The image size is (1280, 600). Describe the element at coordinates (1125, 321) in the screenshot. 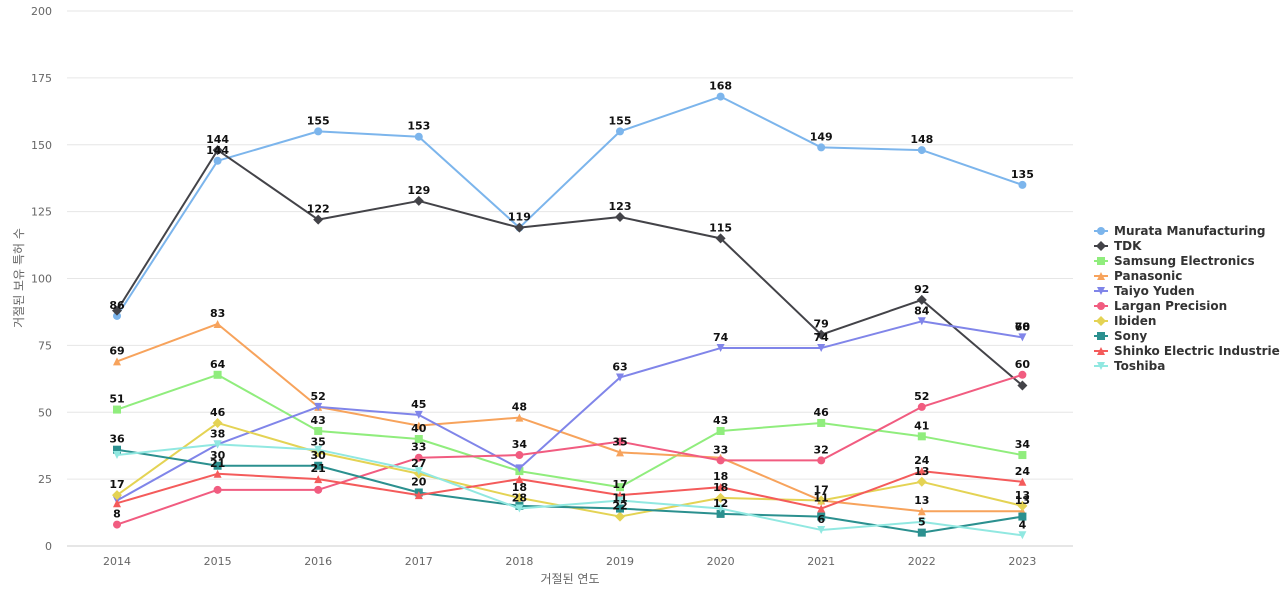

I see `legend-item: Ibiden` at that location.